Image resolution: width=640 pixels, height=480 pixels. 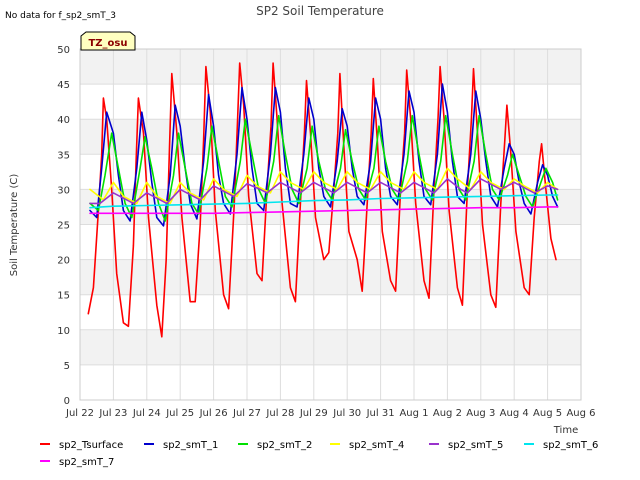 I want to click on y-axis-ticks: 0 5 10 15 20 25 30 35 40 45 50, so click(x=63, y=226).